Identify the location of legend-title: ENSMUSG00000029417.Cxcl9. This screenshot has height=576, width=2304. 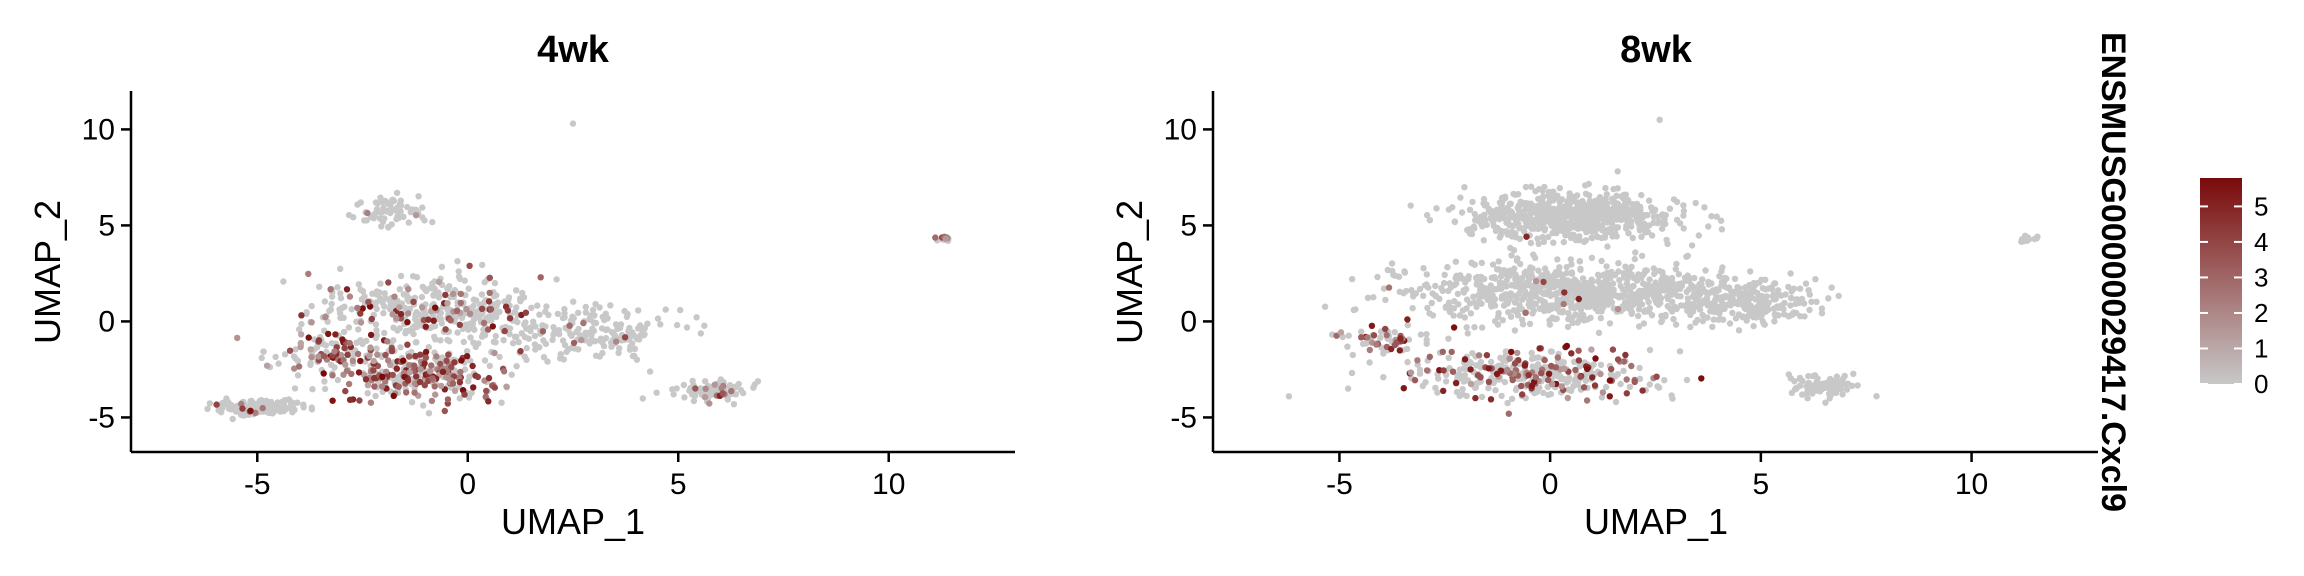
(2113, 272).